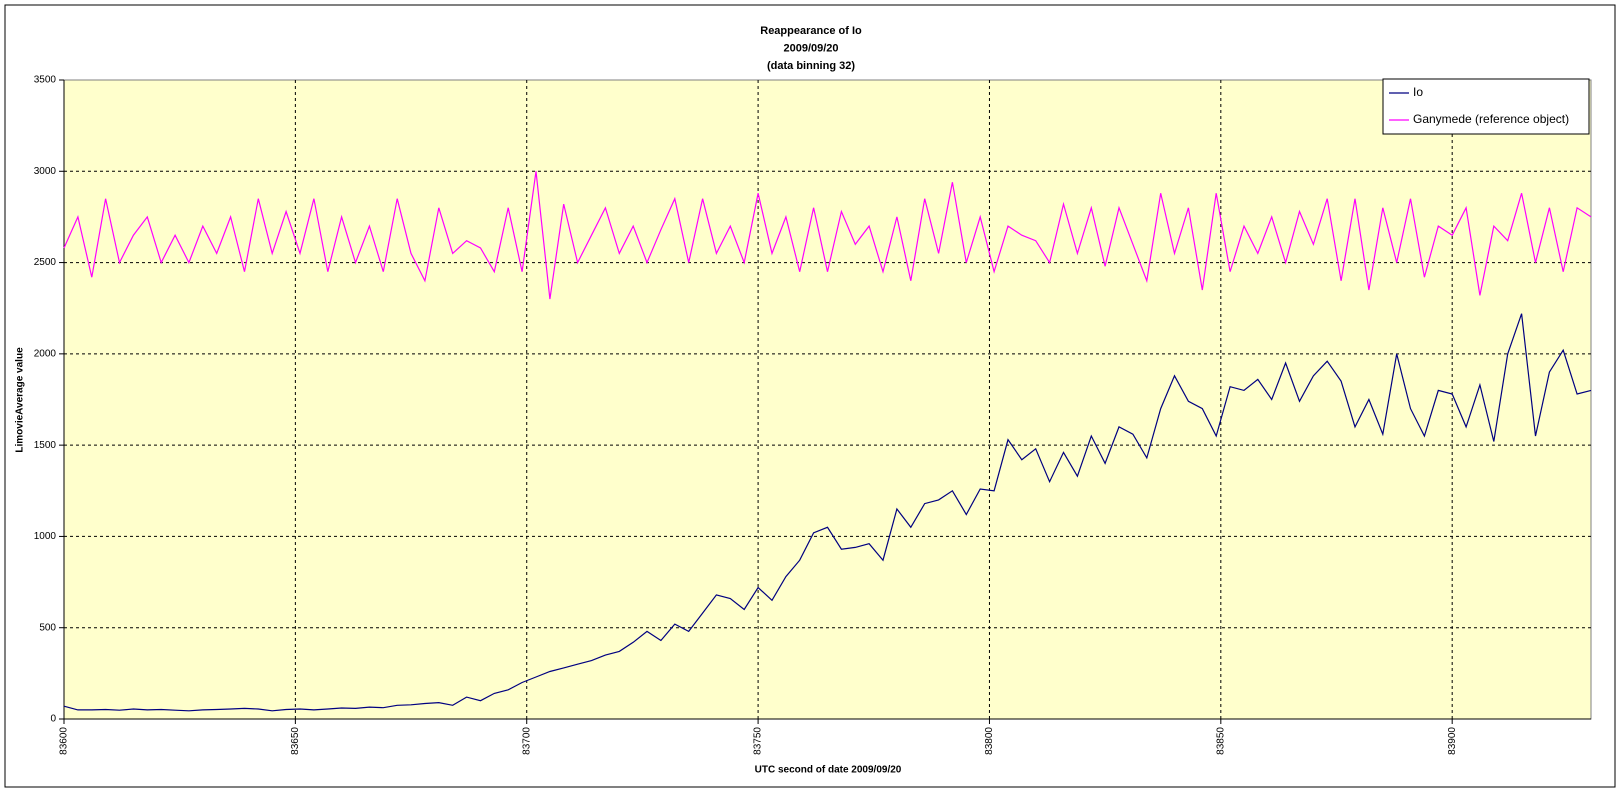 This screenshot has height=791, width=1622. What do you see at coordinates (1486, 106) in the screenshot?
I see `legend-box` at bounding box center [1486, 106].